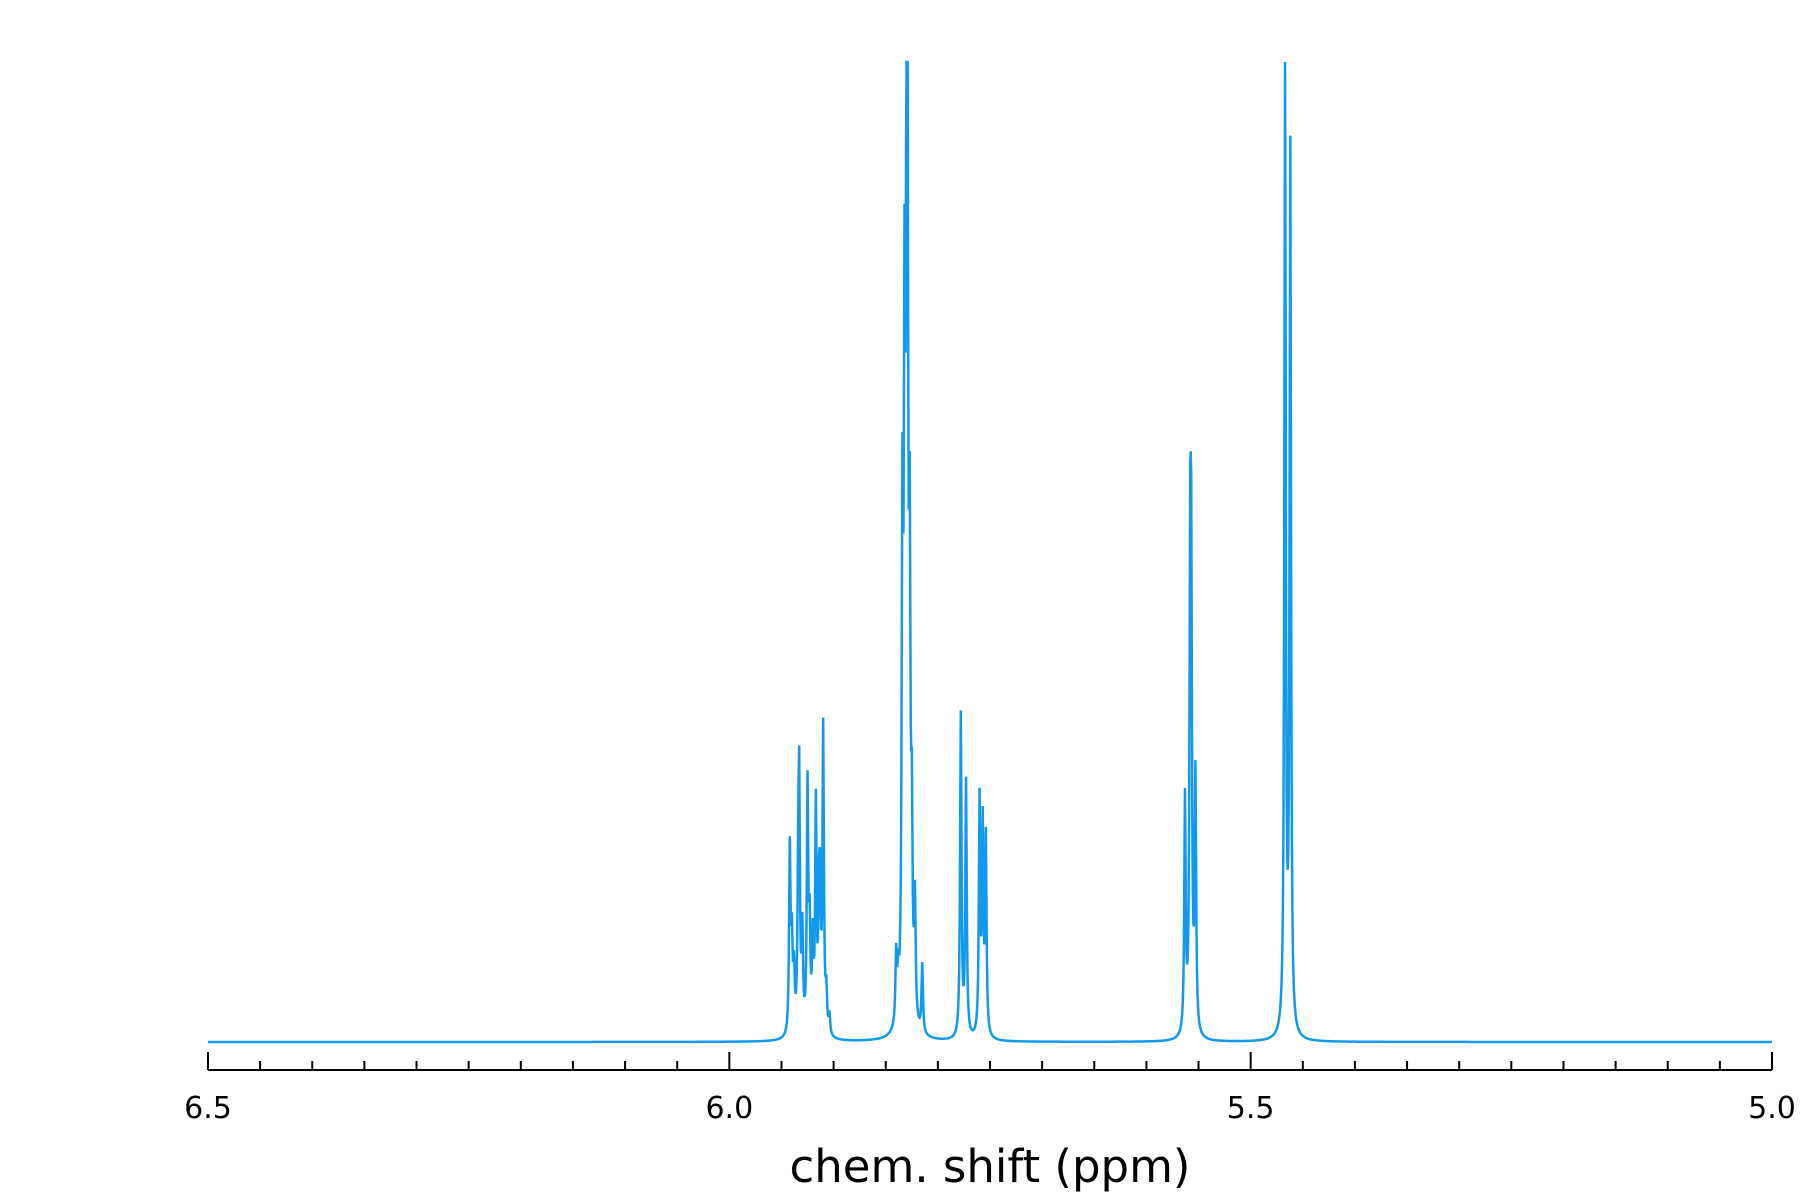  I want to click on x-axis-label: chem. shift (ppm), so click(990, 1166).